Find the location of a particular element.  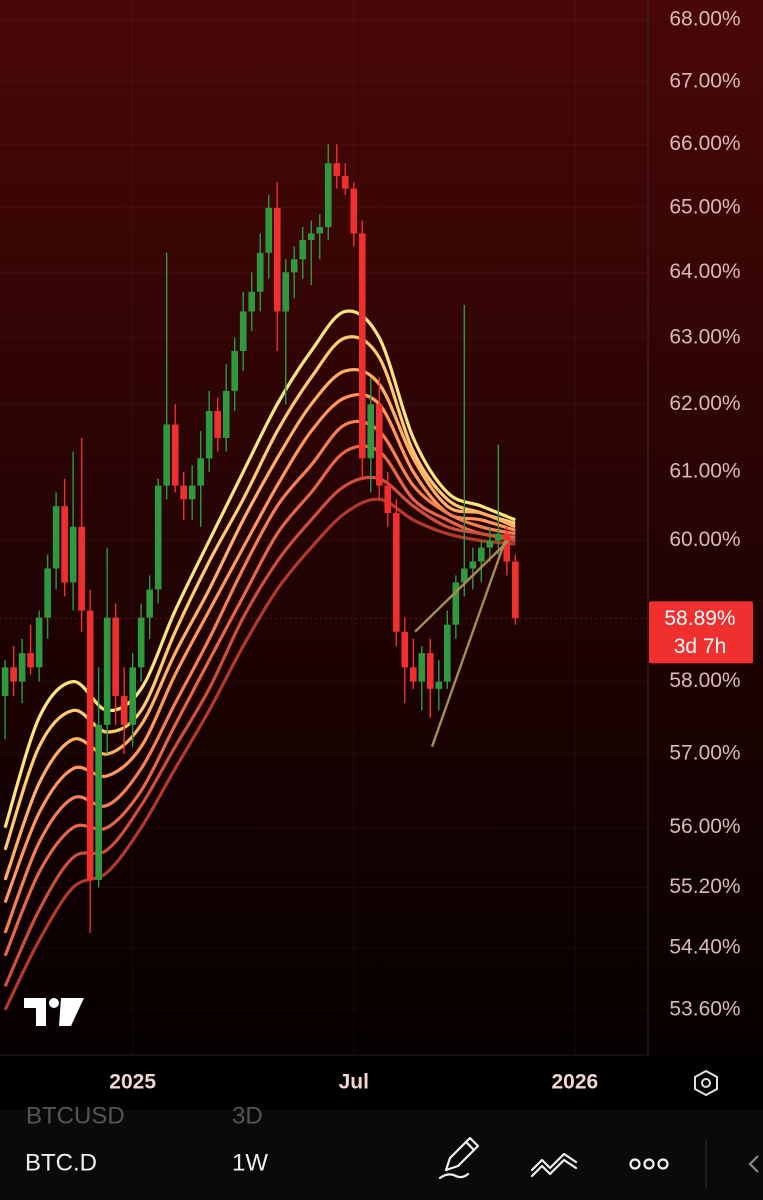

last-price-box is located at coordinates (701, 632).